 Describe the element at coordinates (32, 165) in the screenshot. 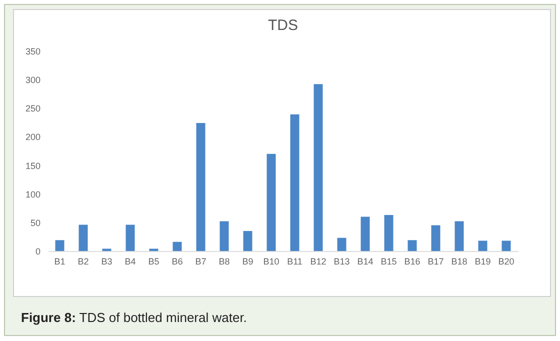

I see `y-tick-label: 150` at that location.